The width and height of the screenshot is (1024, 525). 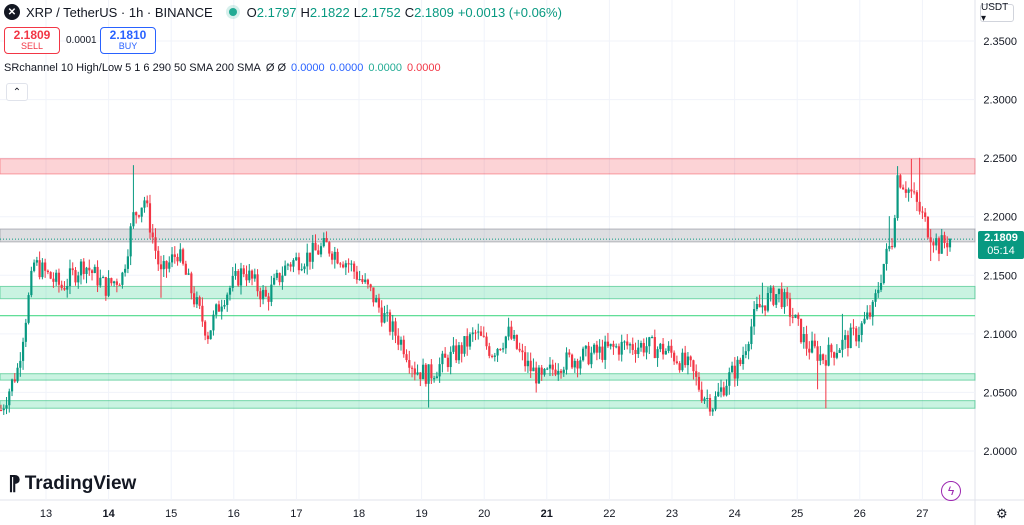 I want to click on collapse-legend-button: ⌃, so click(x=17, y=92).